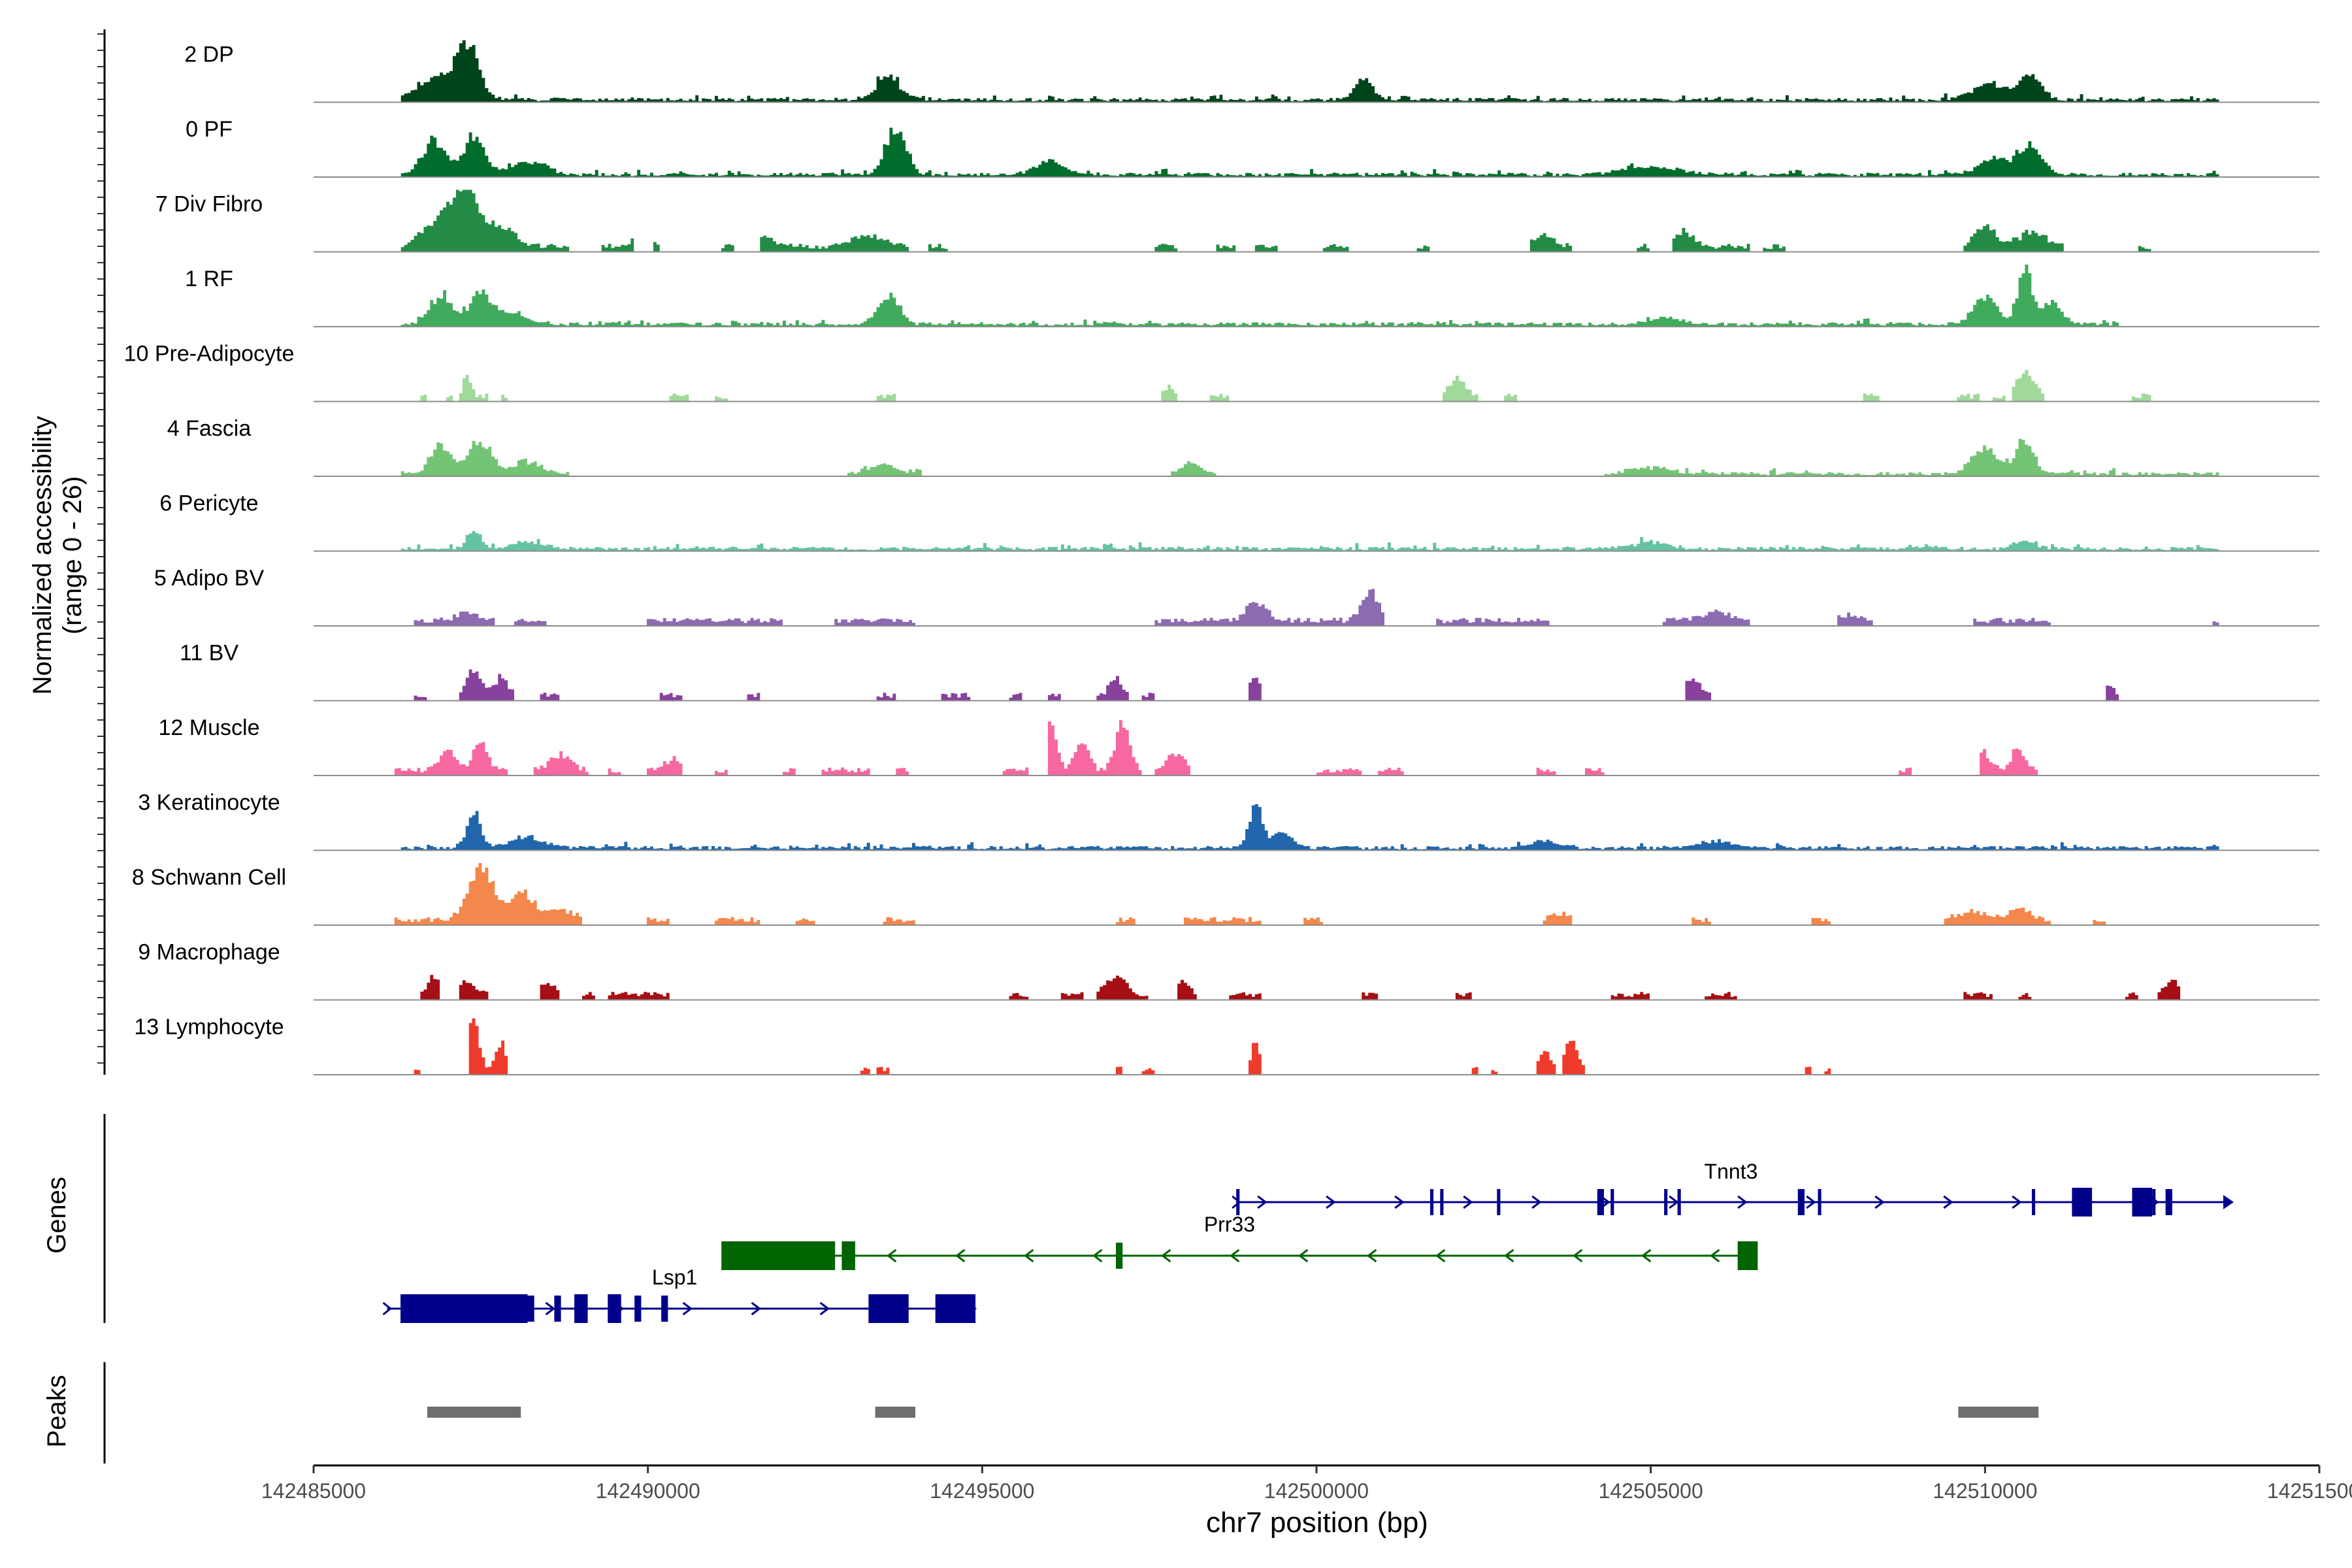 The height and width of the screenshot is (1568, 2352). What do you see at coordinates (1228, 970) in the screenshot?
I see `track-9-macrophage: 9 Macrophage` at bounding box center [1228, 970].